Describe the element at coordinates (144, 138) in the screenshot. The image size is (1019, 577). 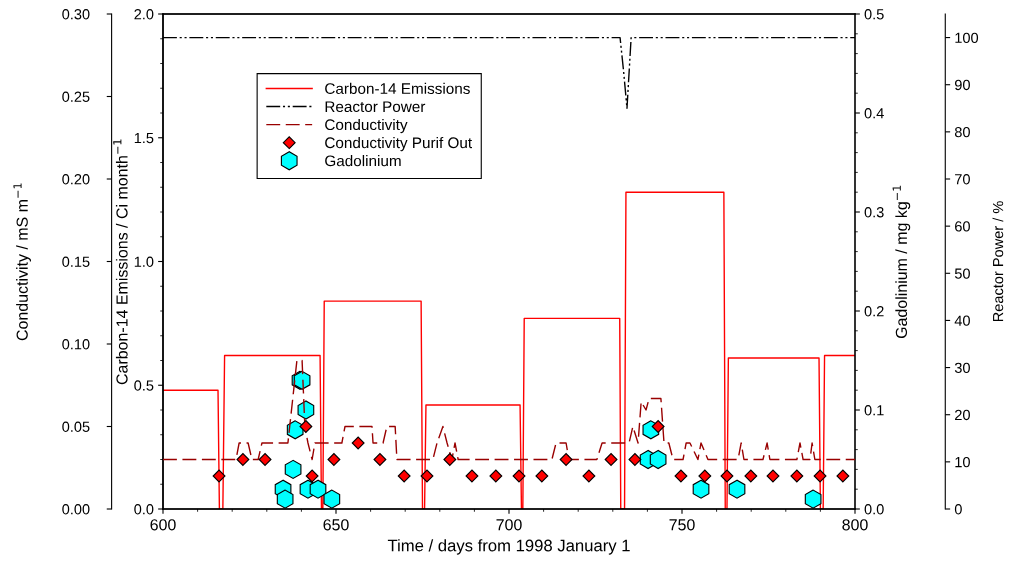
I see `y-tick-label: 1.5` at that location.